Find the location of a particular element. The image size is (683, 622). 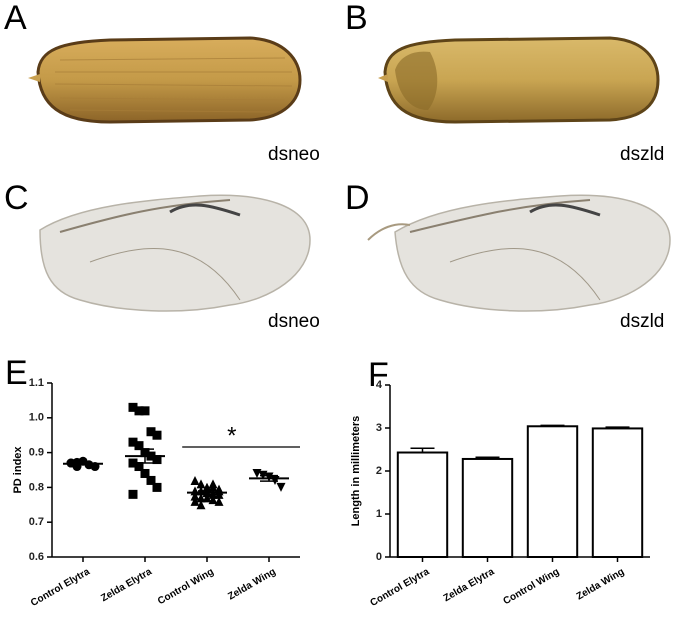

panel-letter: D is located at coordinates (357, 198).